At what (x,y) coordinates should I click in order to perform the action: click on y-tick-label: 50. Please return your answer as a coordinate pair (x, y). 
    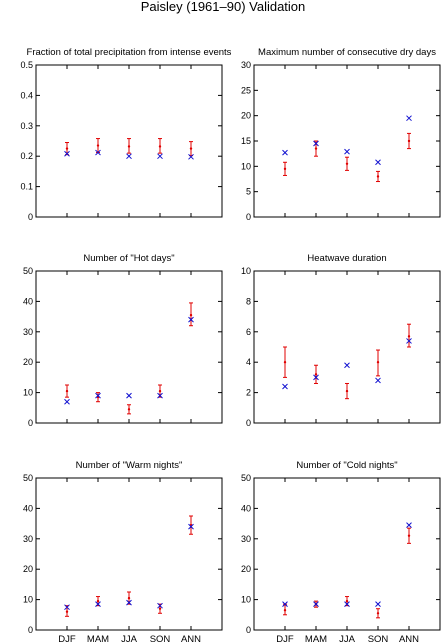
    Looking at the image, I should click on (246, 478).